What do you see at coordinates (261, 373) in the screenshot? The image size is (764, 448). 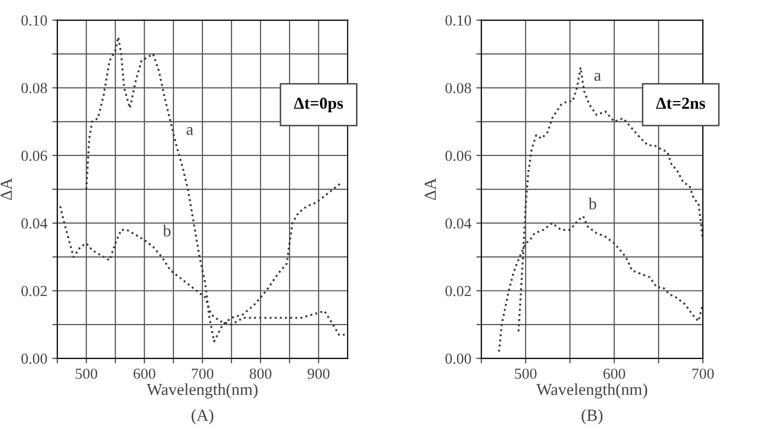 I see `x-tick-label: 800` at bounding box center [261, 373].